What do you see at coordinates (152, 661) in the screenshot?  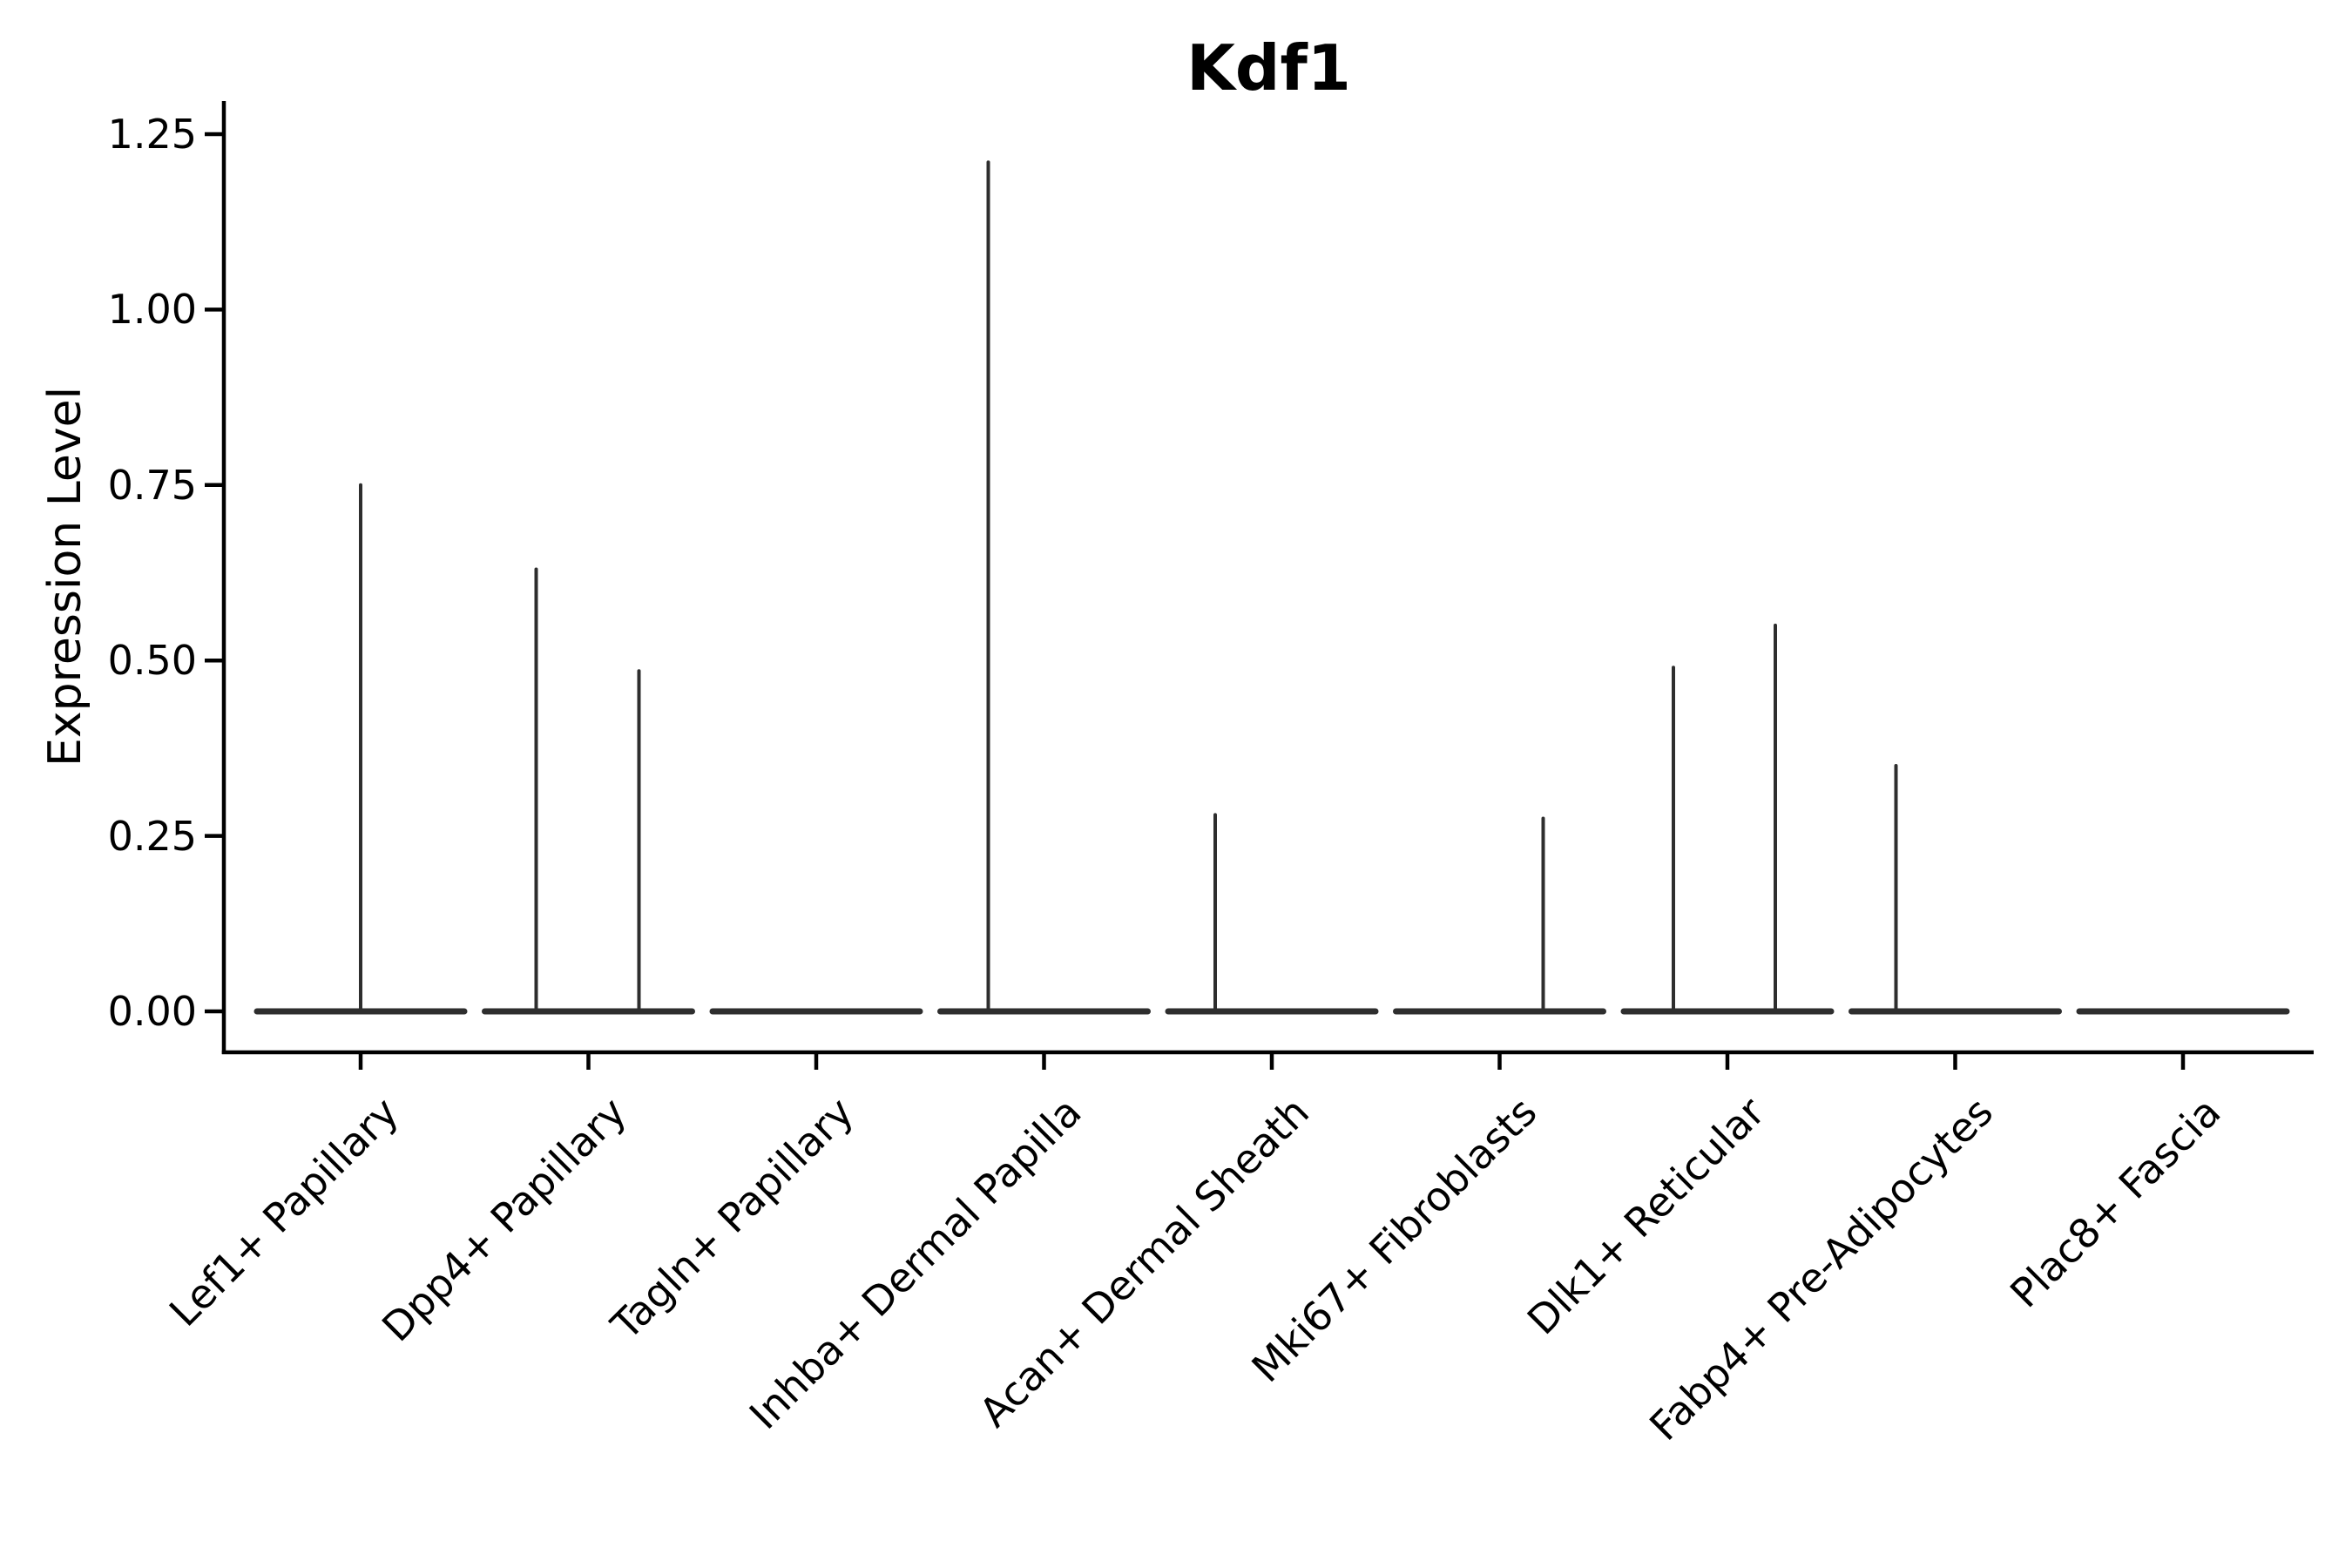 I see `y-tick-label: 0.50` at bounding box center [152, 661].